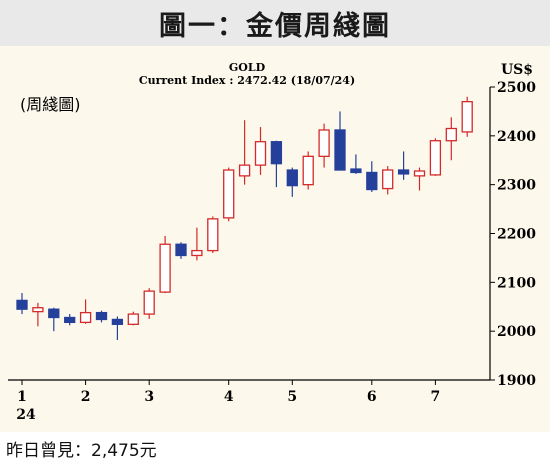 This screenshot has width=550, height=465. What do you see at coordinates (516, 283) in the screenshot?
I see `y-tick-label: 2100` at bounding box center [516, 283].